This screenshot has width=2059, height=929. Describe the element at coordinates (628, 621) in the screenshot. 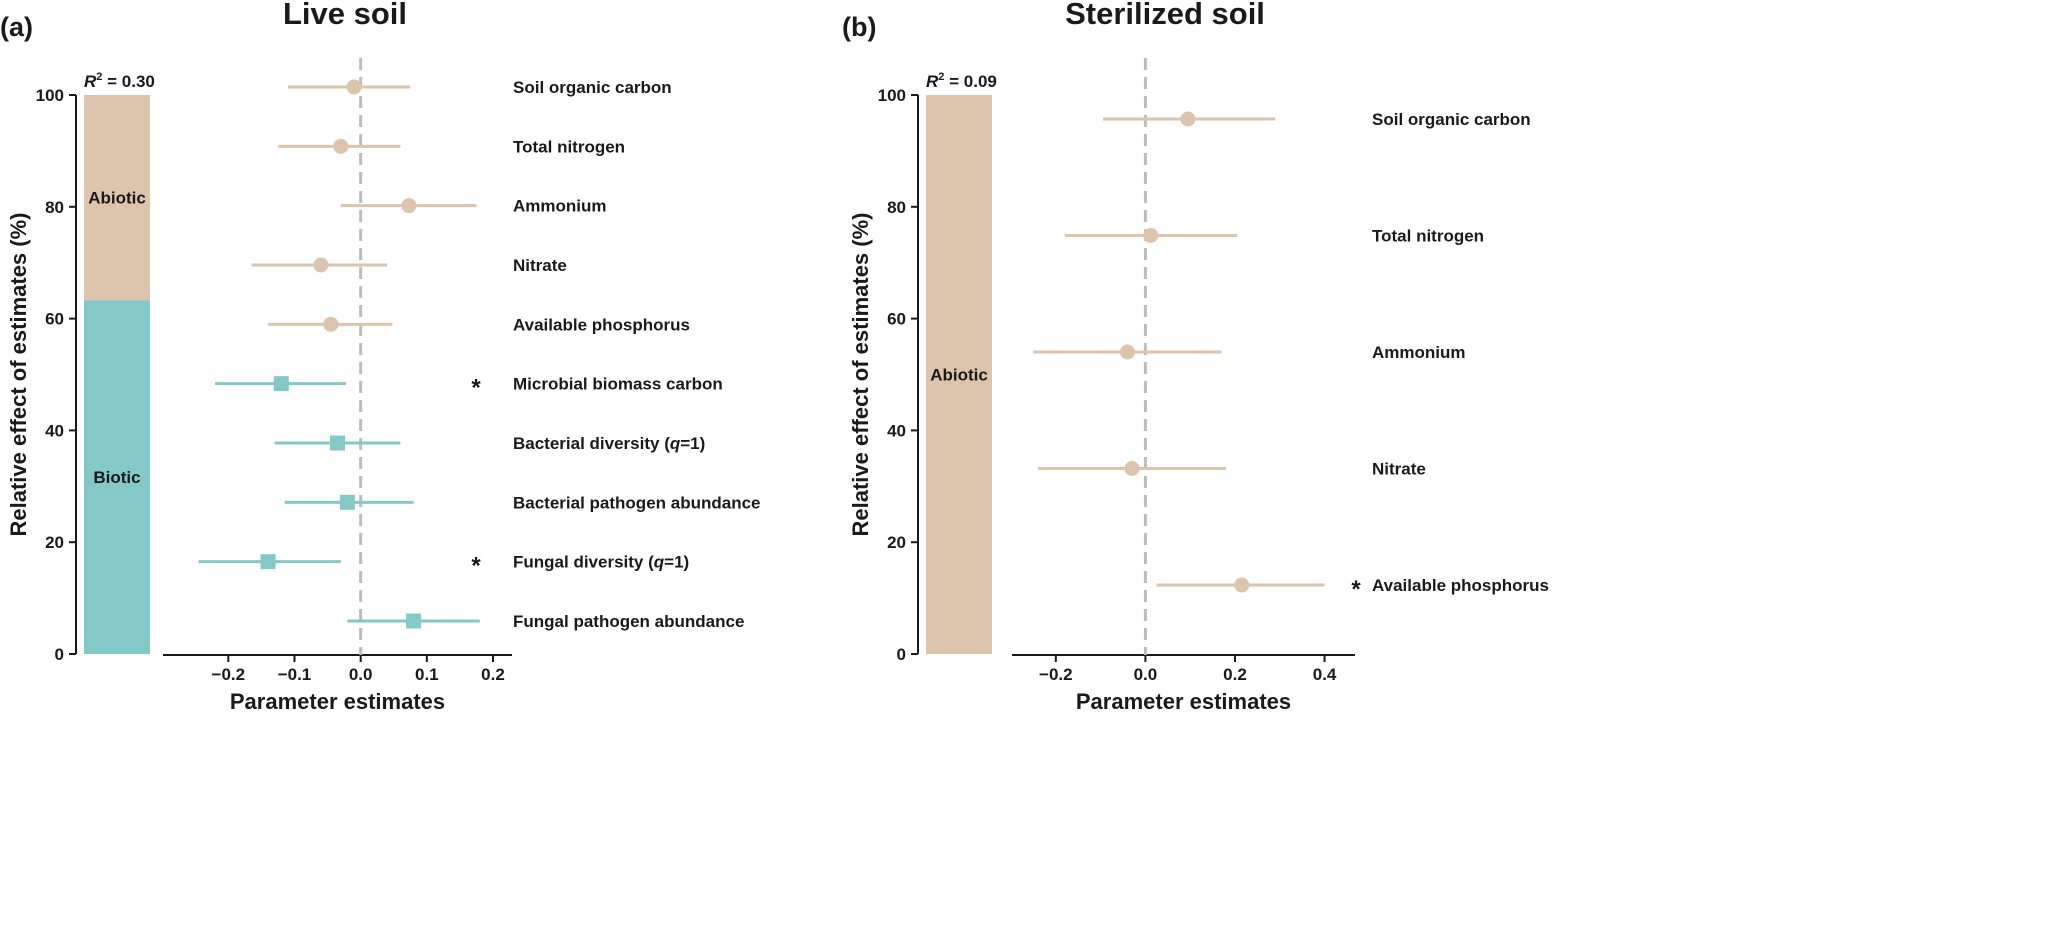

I see `predictor-label: Fungal pathogen abundance` at that location.